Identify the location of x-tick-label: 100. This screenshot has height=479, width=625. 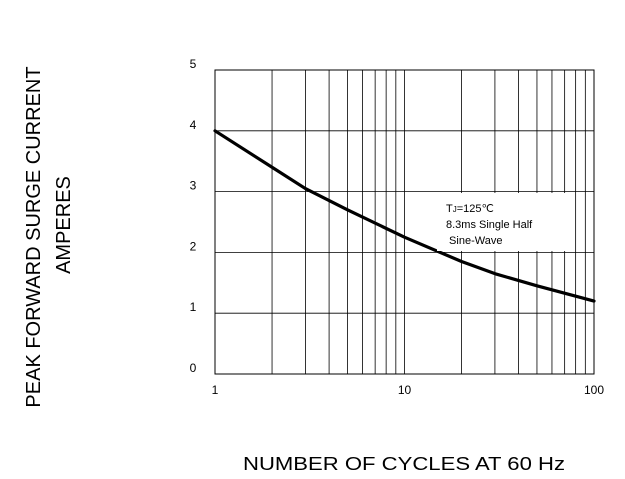
(594, 390).